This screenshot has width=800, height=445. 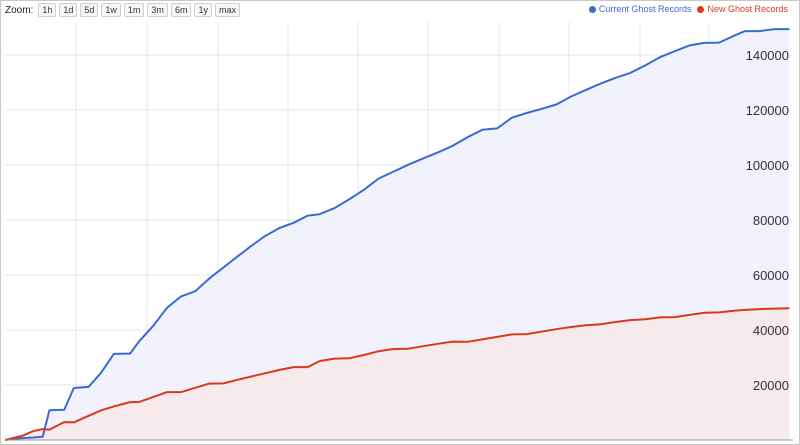 What do you see at coordinates (68, 10) in the screenshot?
I see `zoom-1d-button: 1d` at bounding box center [68, 10].